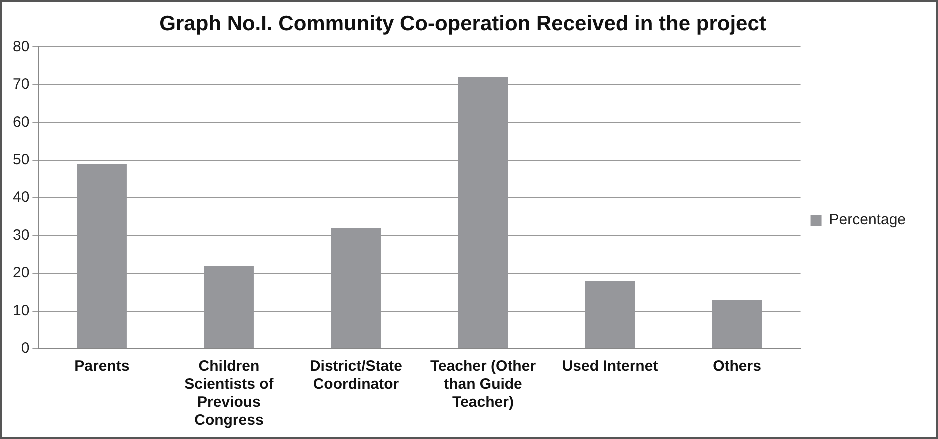 This screenshot has height=439, width=938. I want to click on x-tick-label: Used Internet, so click(610, 367).